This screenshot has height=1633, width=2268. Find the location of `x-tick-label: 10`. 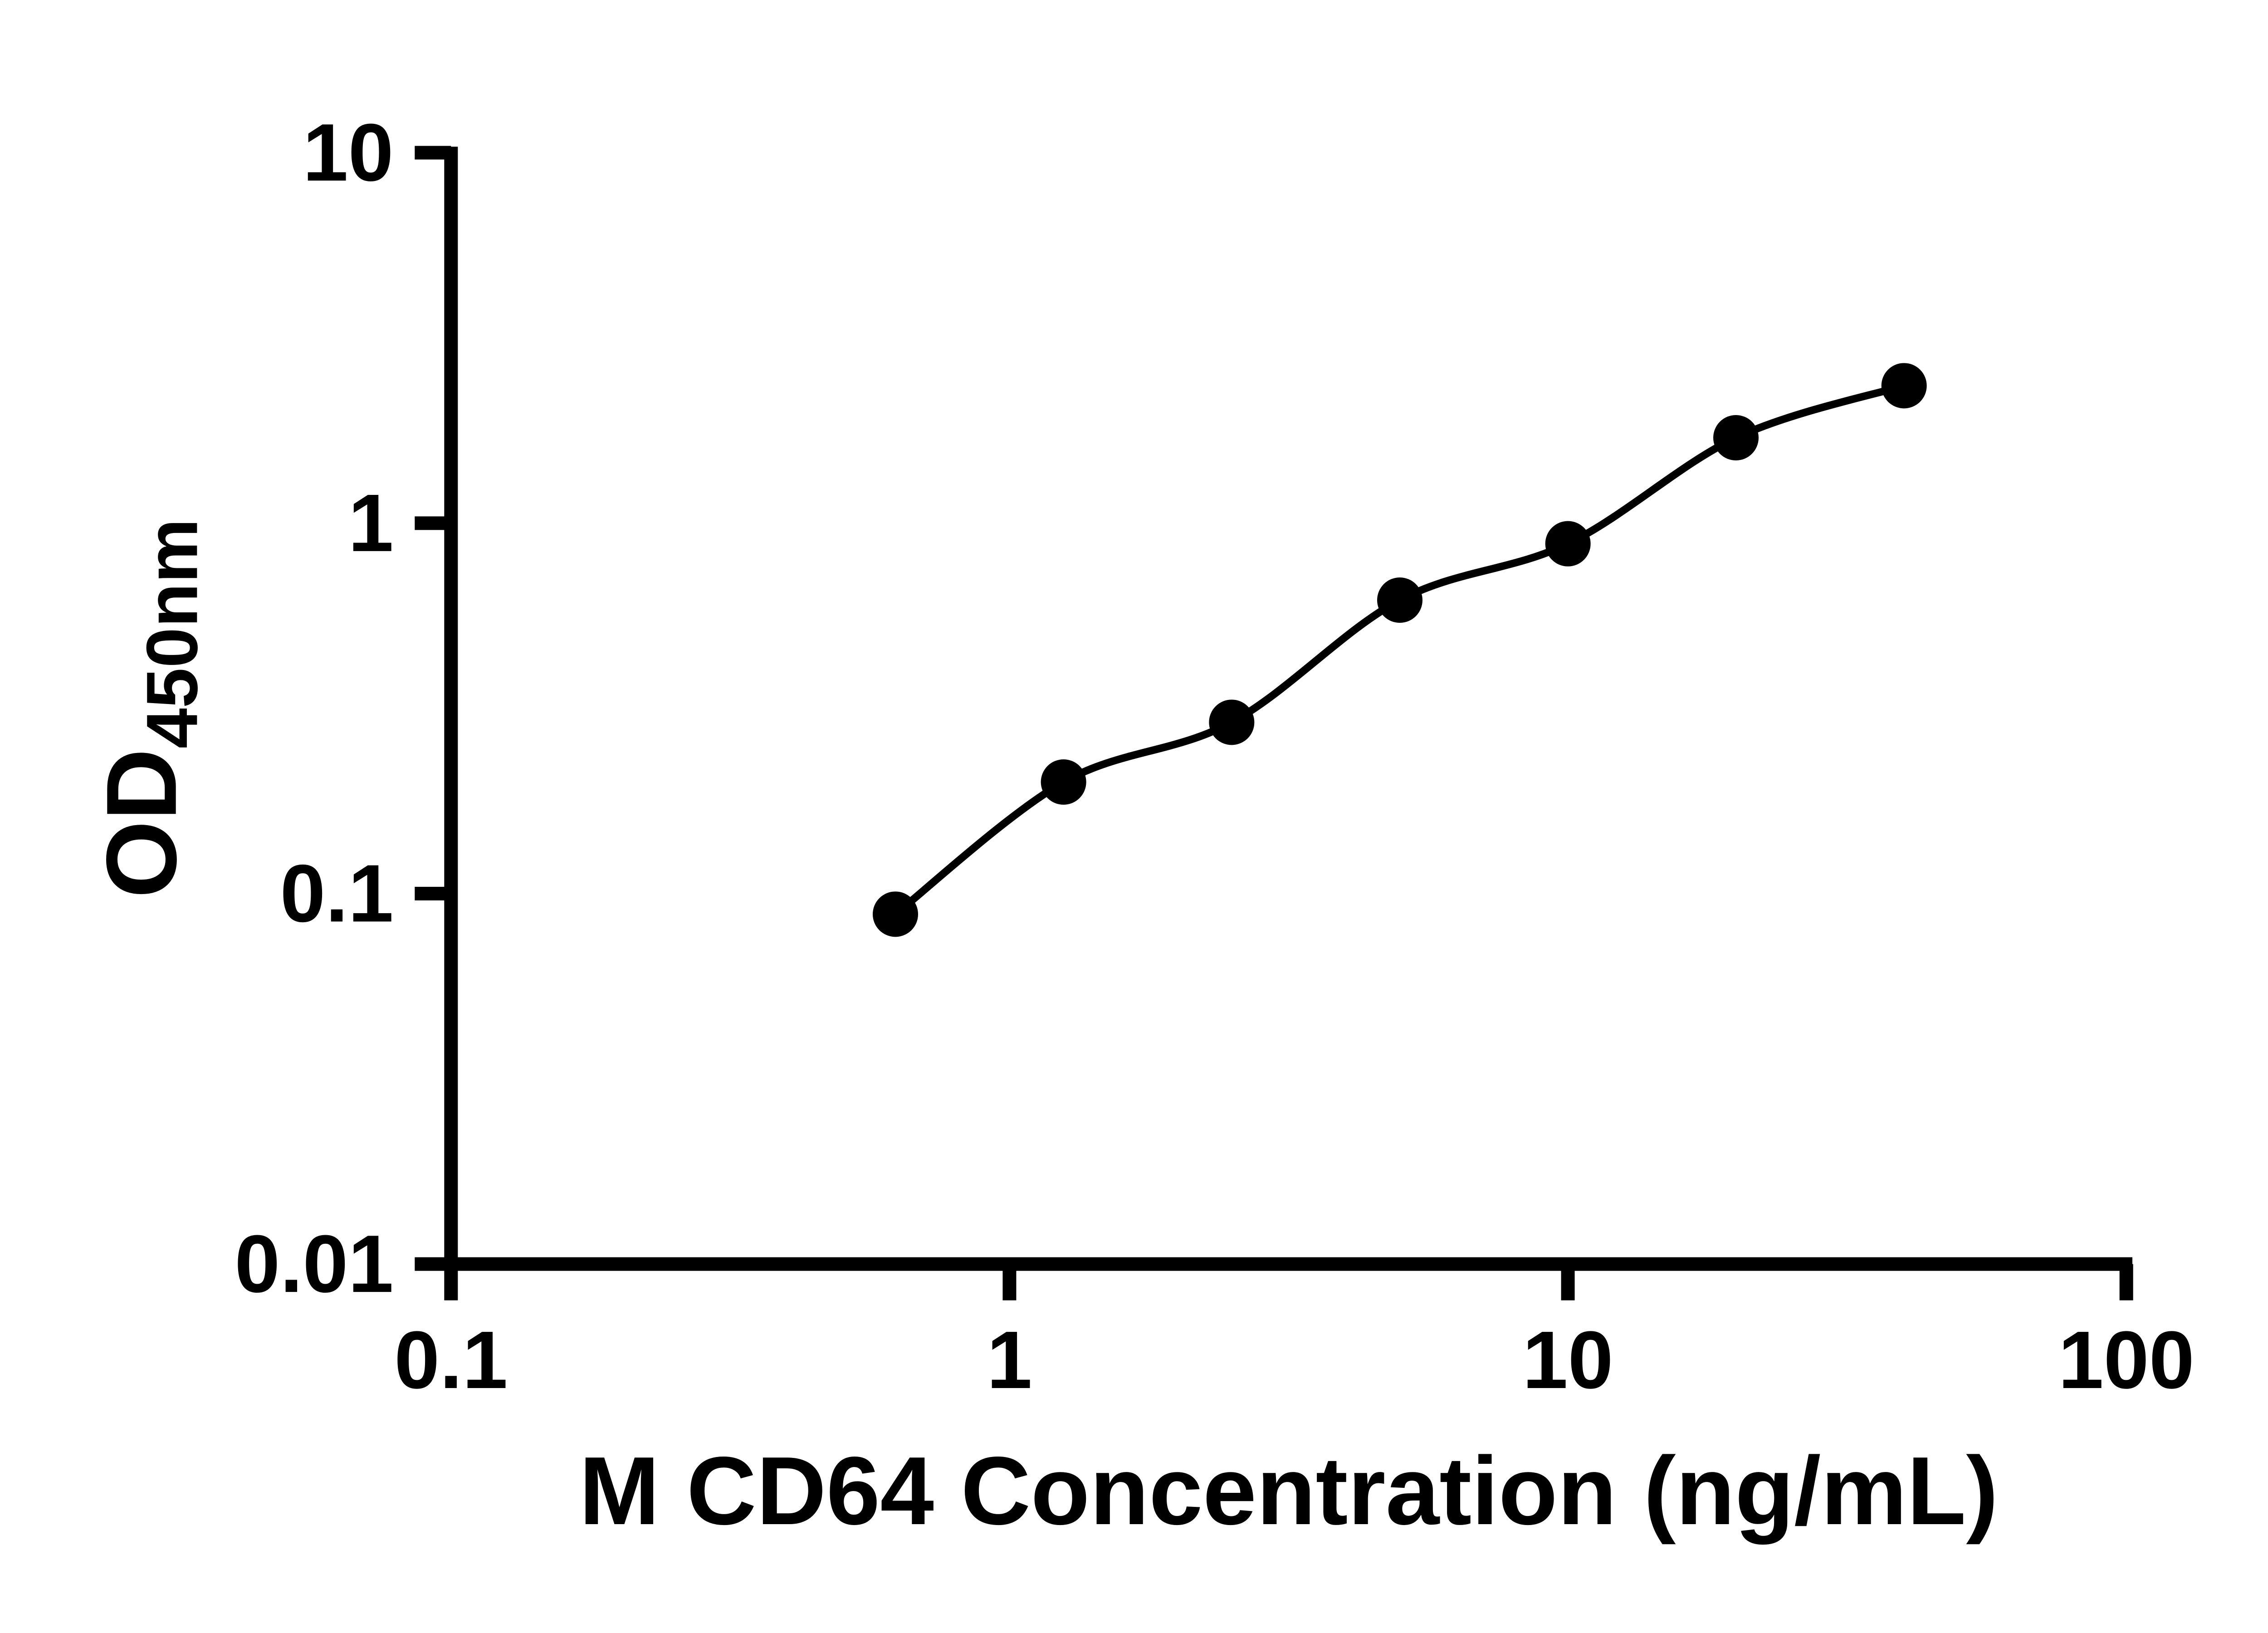

x-tick-label: 10 is located at coordinates (1568, 1360).